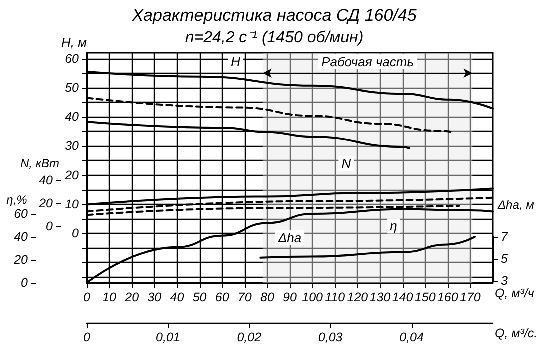 The image size is (549, 347). What do you see at coordinates (155, 297) in the screenshot?
I see `x-tick-label: 30` at bounding box center [155, 297].